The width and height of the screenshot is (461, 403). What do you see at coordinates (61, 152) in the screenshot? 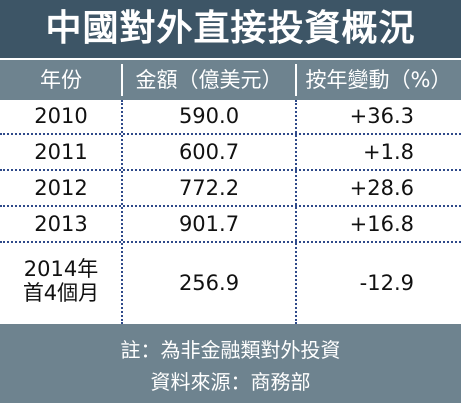
I see `row-year: 2011` at bounding box center [61, 152].